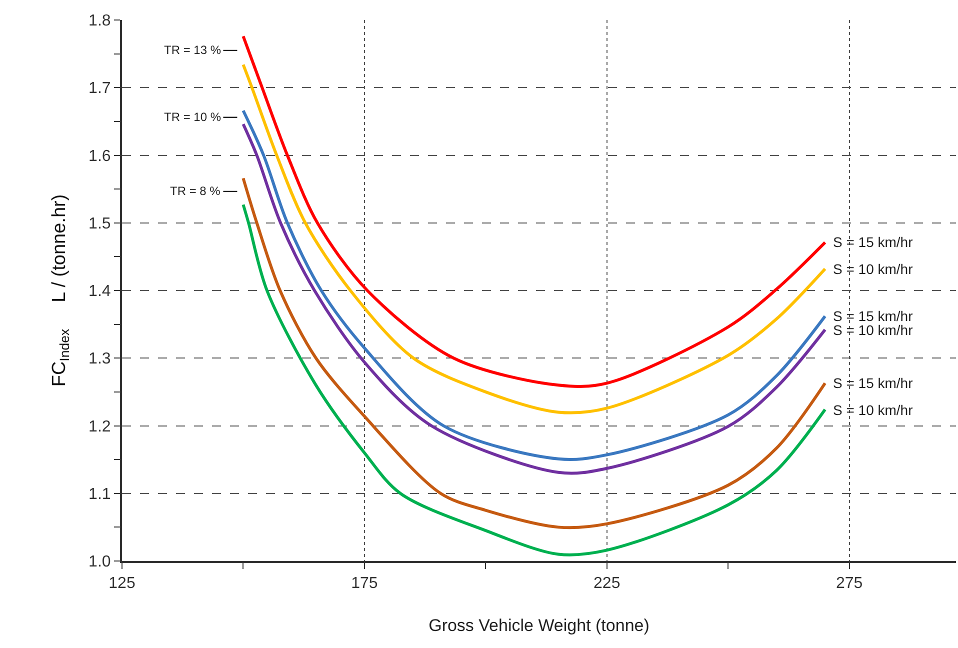 The width and height of the screenshot is (958, 648). I want to click on y-tick-label: 1.6, so click(99, 156).